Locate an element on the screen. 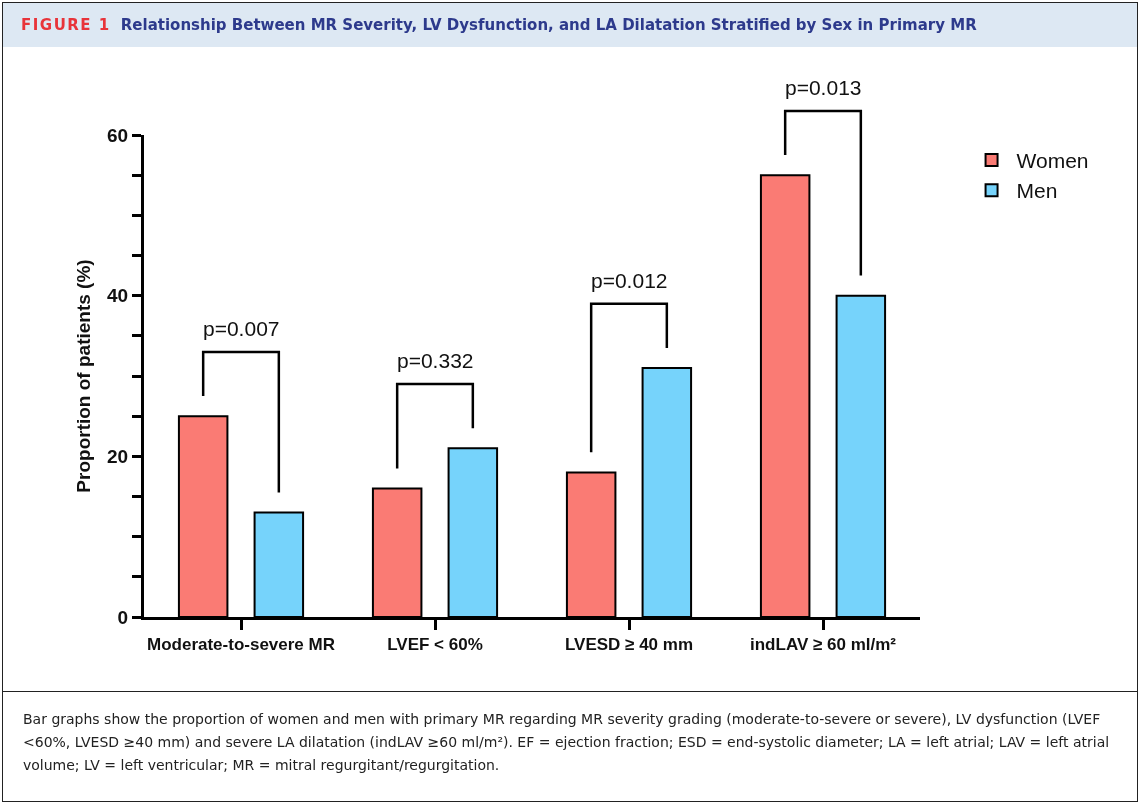 This screenshot has height=807, width=1142. y-tick-label: 20 is located at coordinates (118, 456).